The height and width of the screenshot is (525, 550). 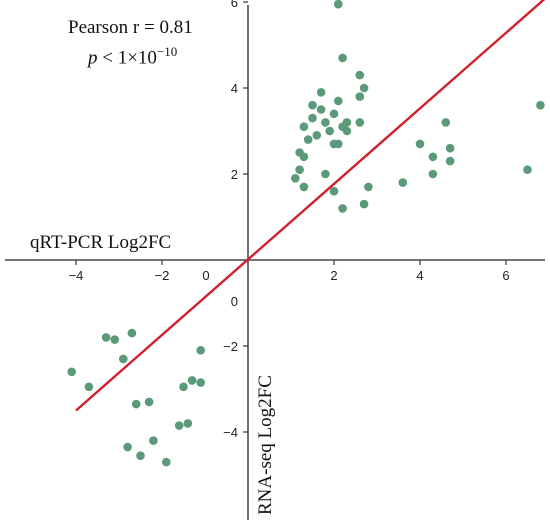 What do you see at coordinates (167, 51) in the screenshot?
I see `p-exponent: −10` at bounding box center [167, 51].